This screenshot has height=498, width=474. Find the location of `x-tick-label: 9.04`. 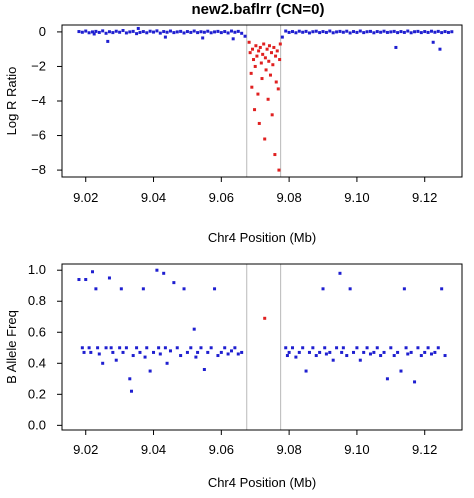

x-tick-label: 9.04 is located at coordinates (153, 449).